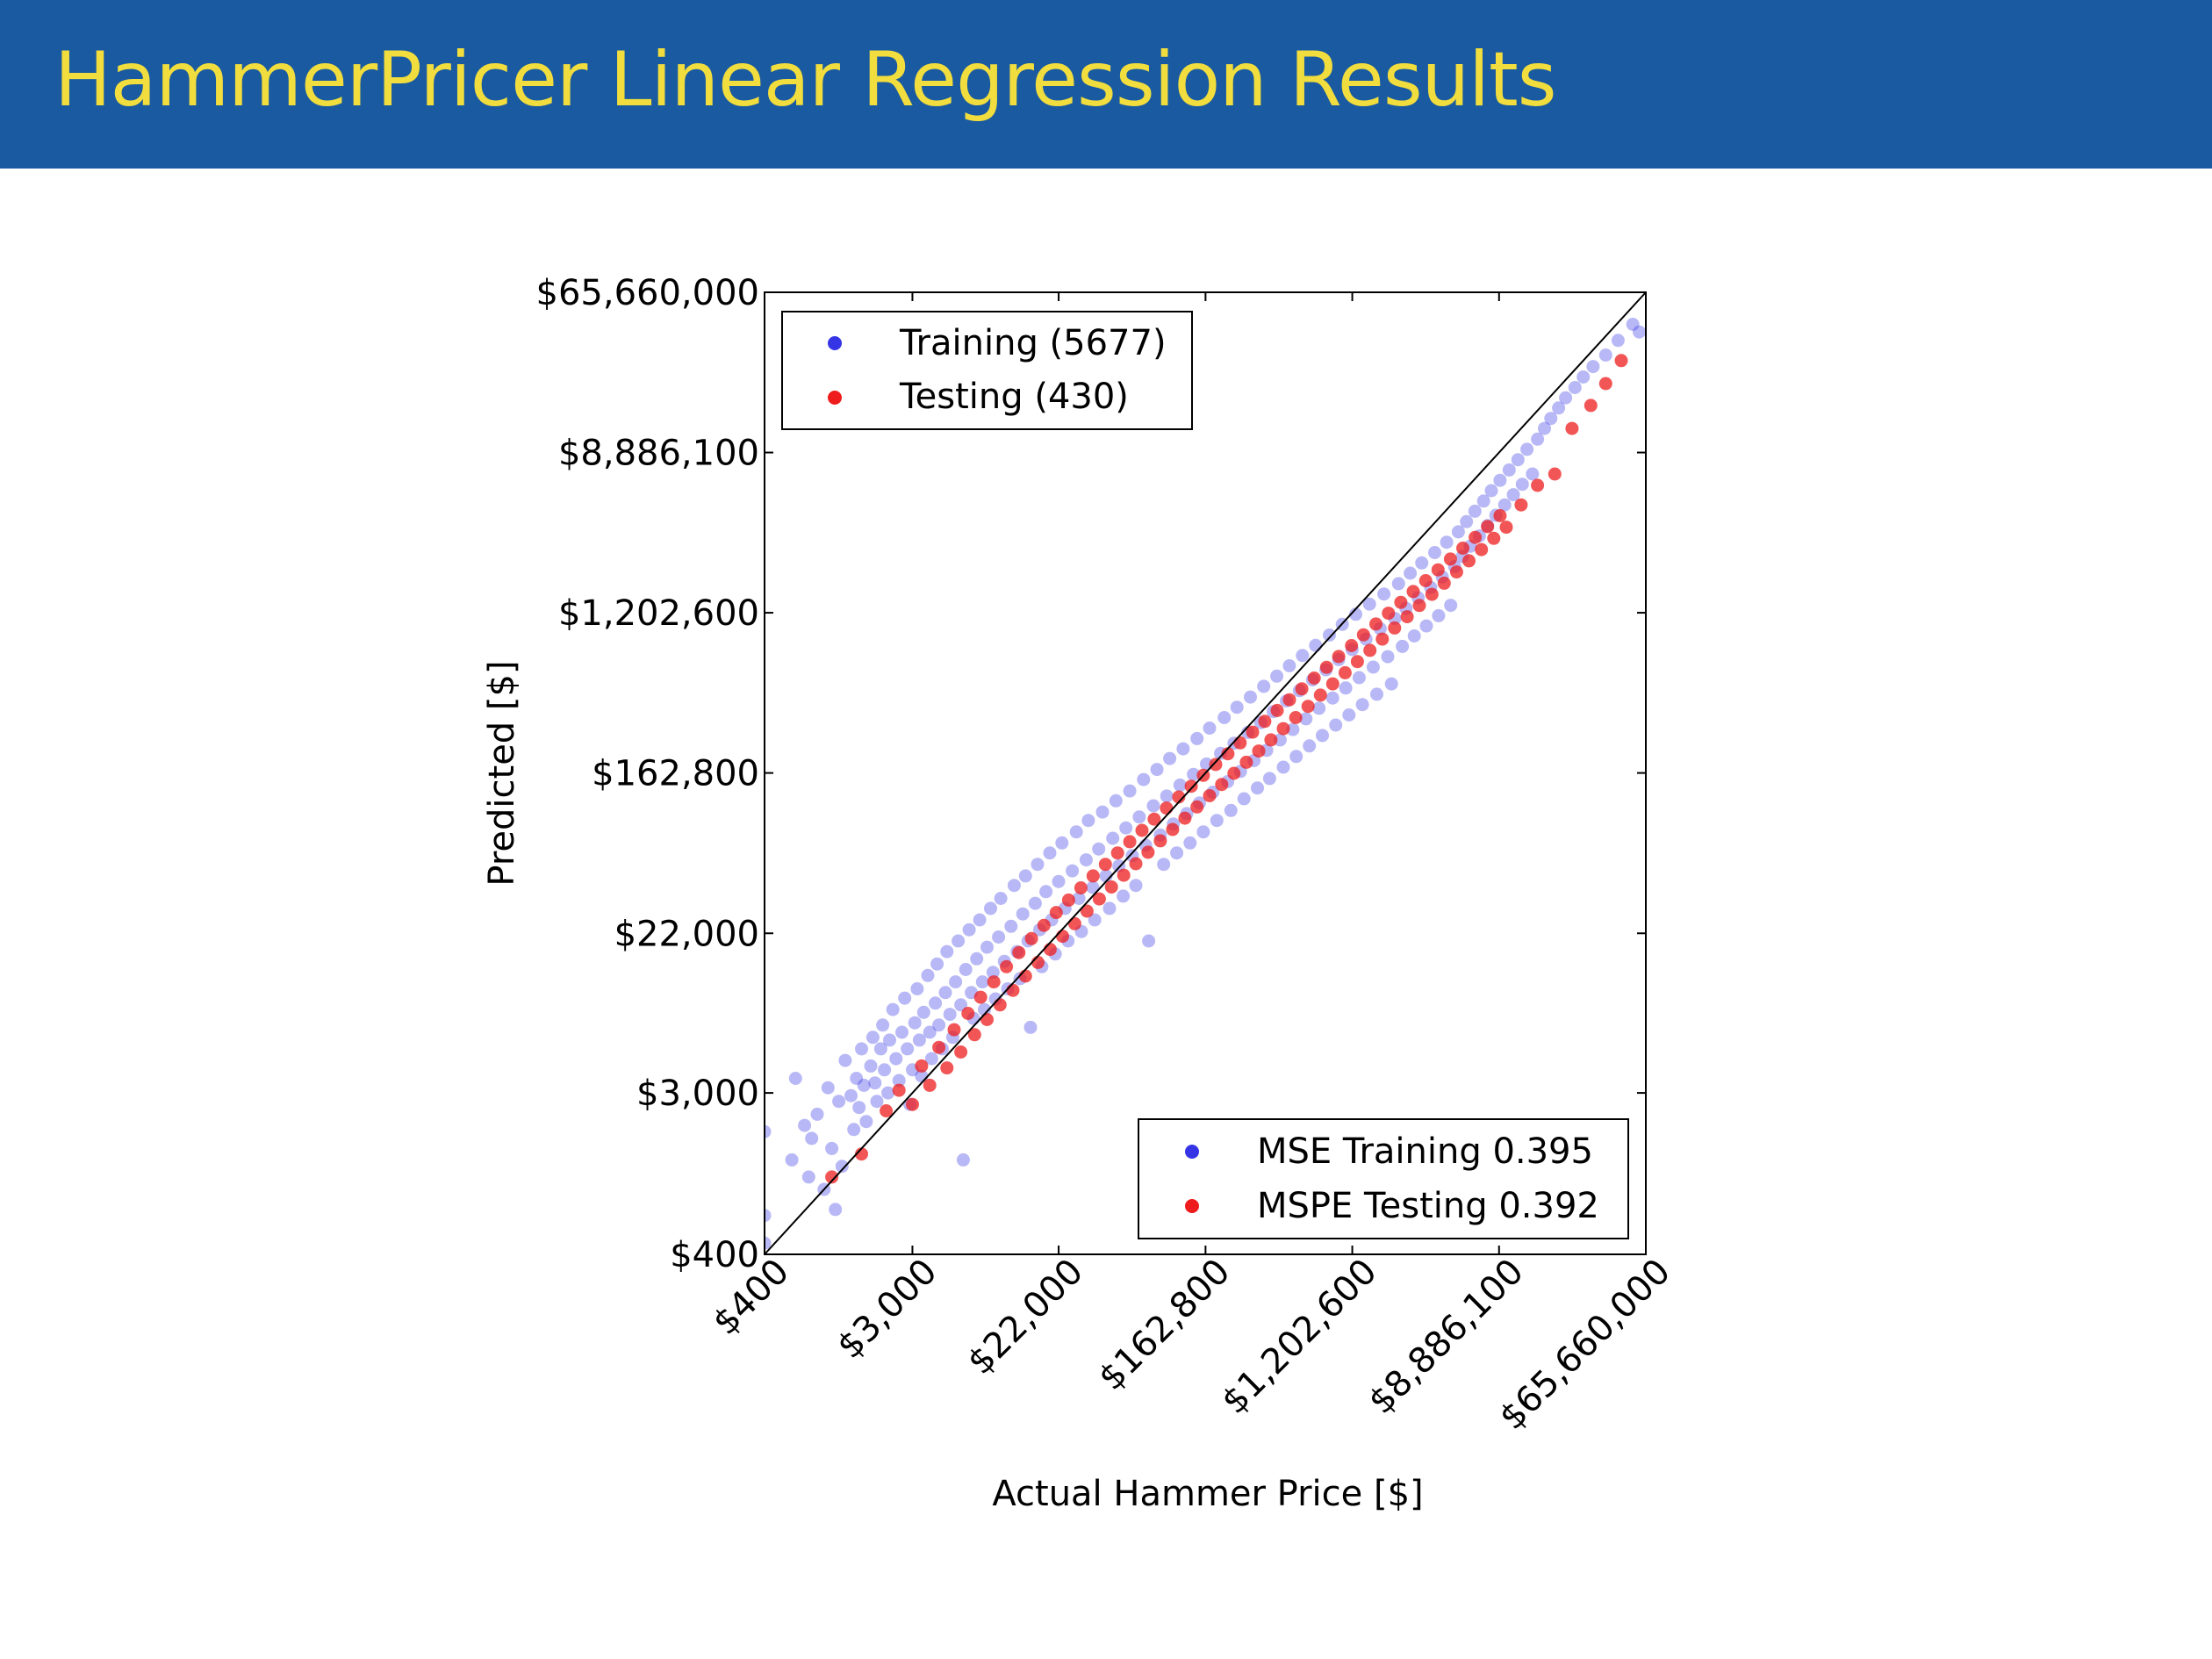 The width and height of the screenshot is (2212, 1659). I want to click on y-tick-label: $3,000, so click(697, 1094).